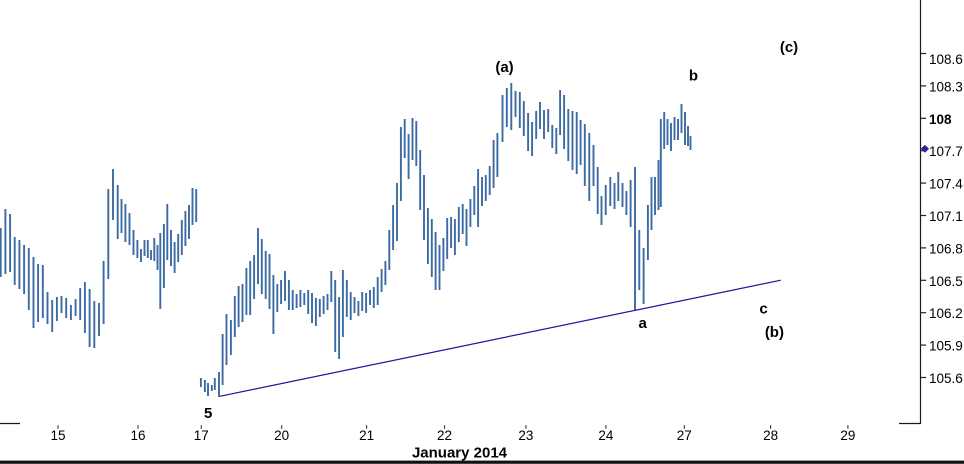 The image size is (964, 464). What do you see at coordinates (946, 378) in the screenshot?
I see `svg-text: 105.6` at bounding box center [946, 378].